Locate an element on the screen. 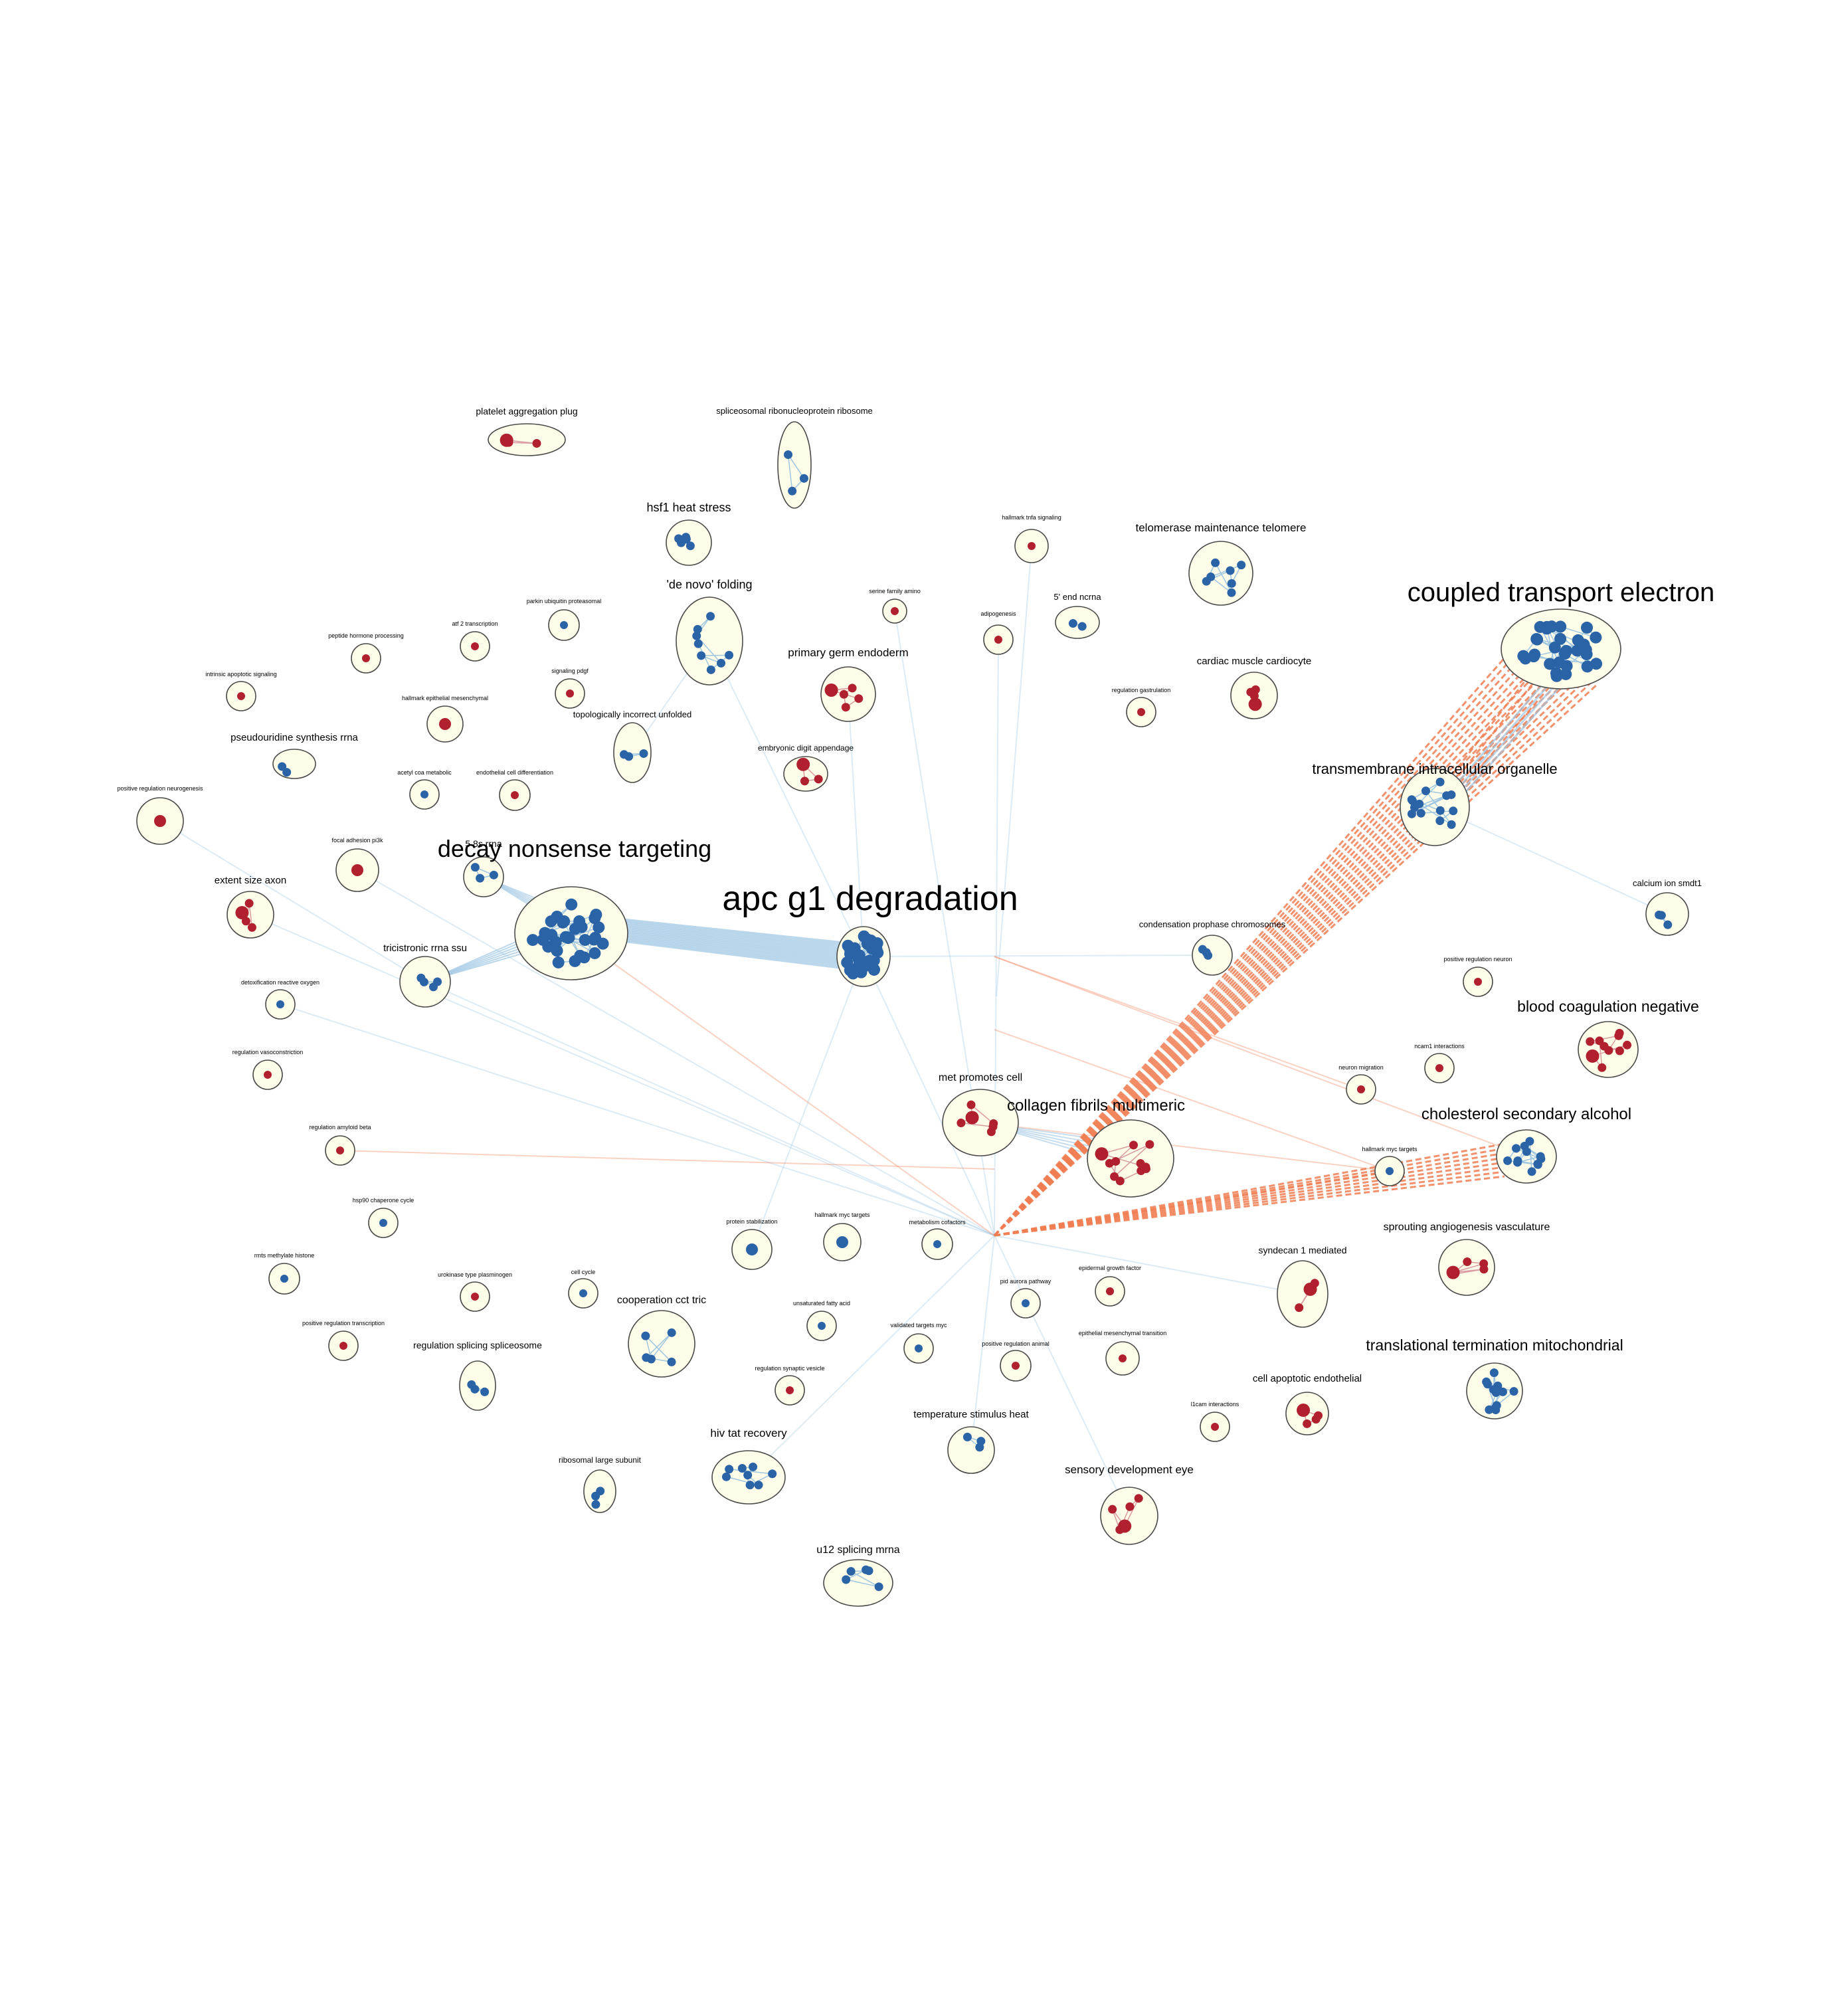  cluster-group: signaling pdgf is located at coordinates (570, 689).